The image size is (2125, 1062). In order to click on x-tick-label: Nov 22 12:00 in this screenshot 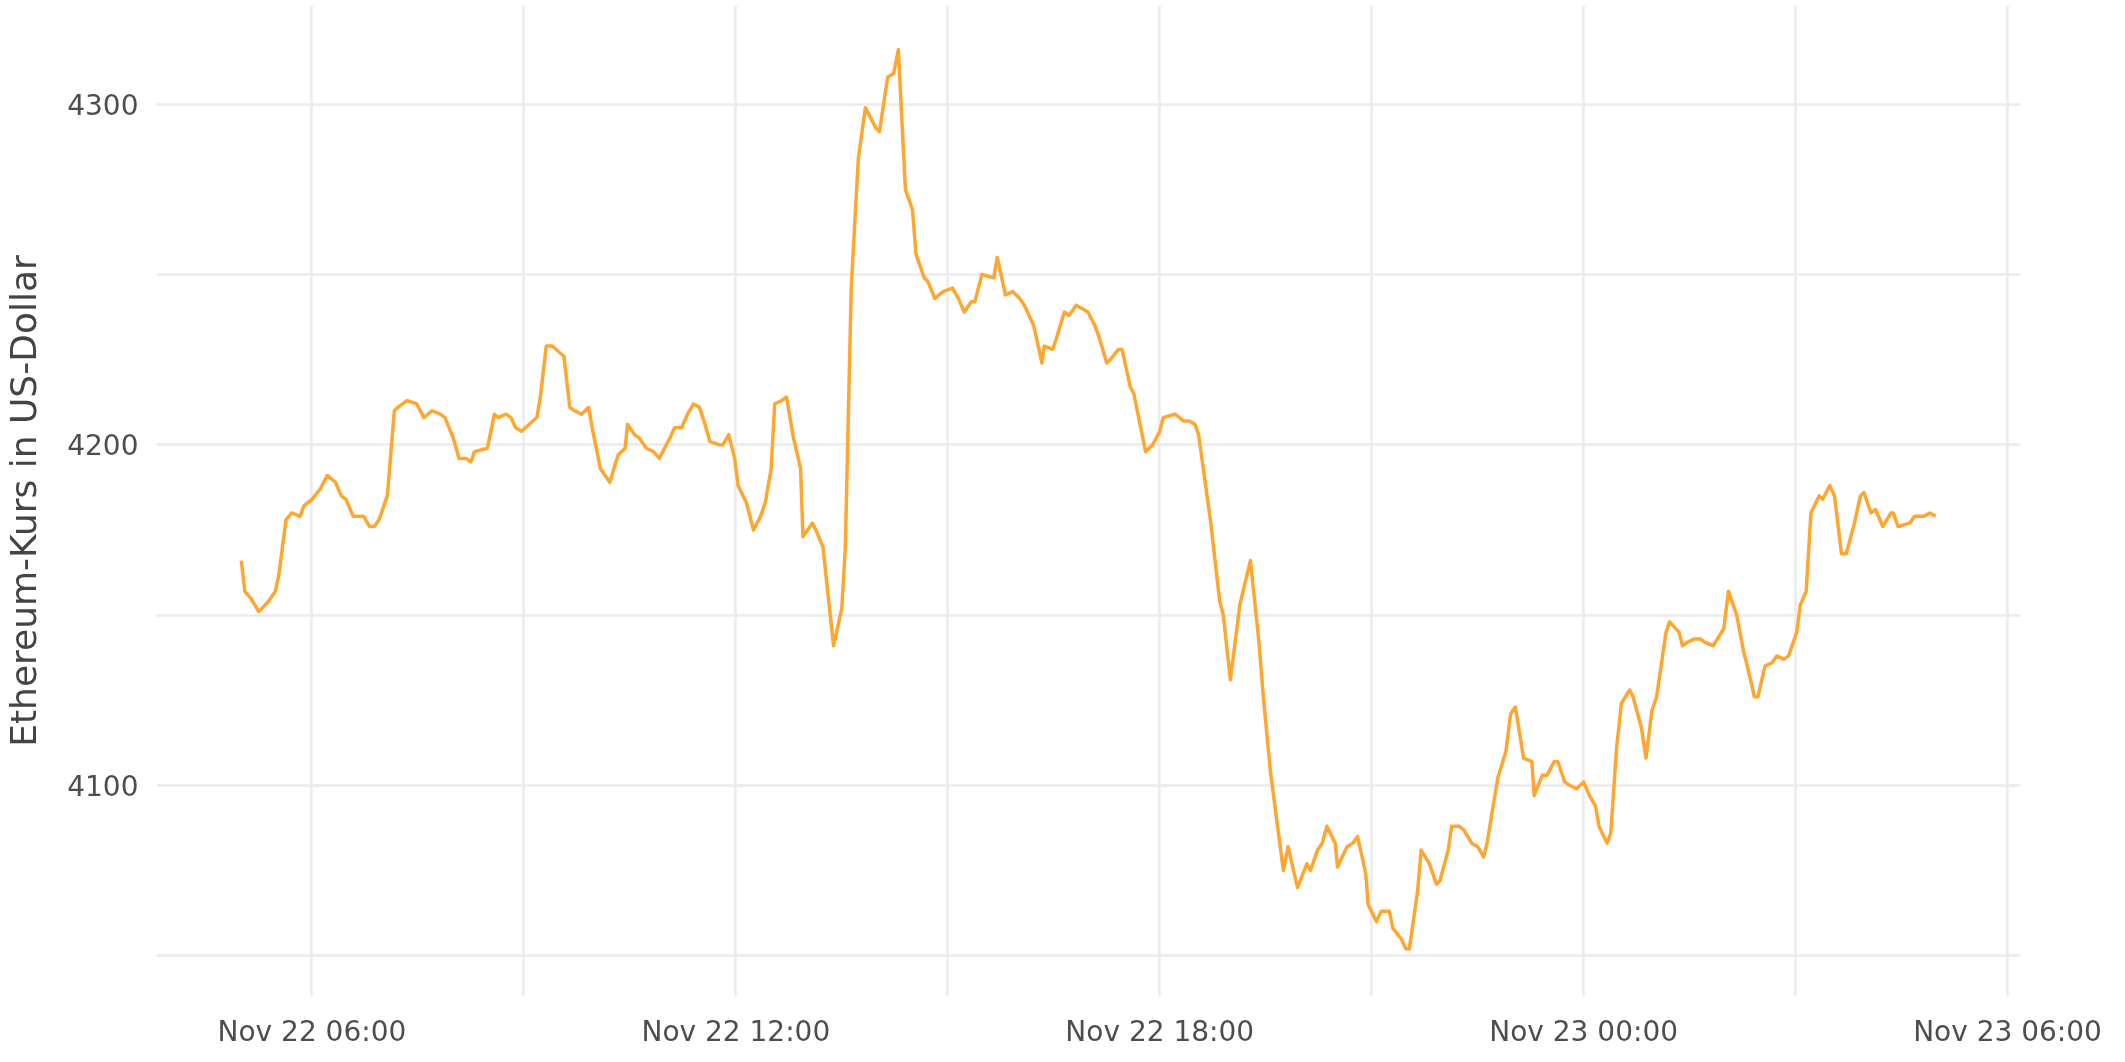, I will do `click(736, 1031)`.